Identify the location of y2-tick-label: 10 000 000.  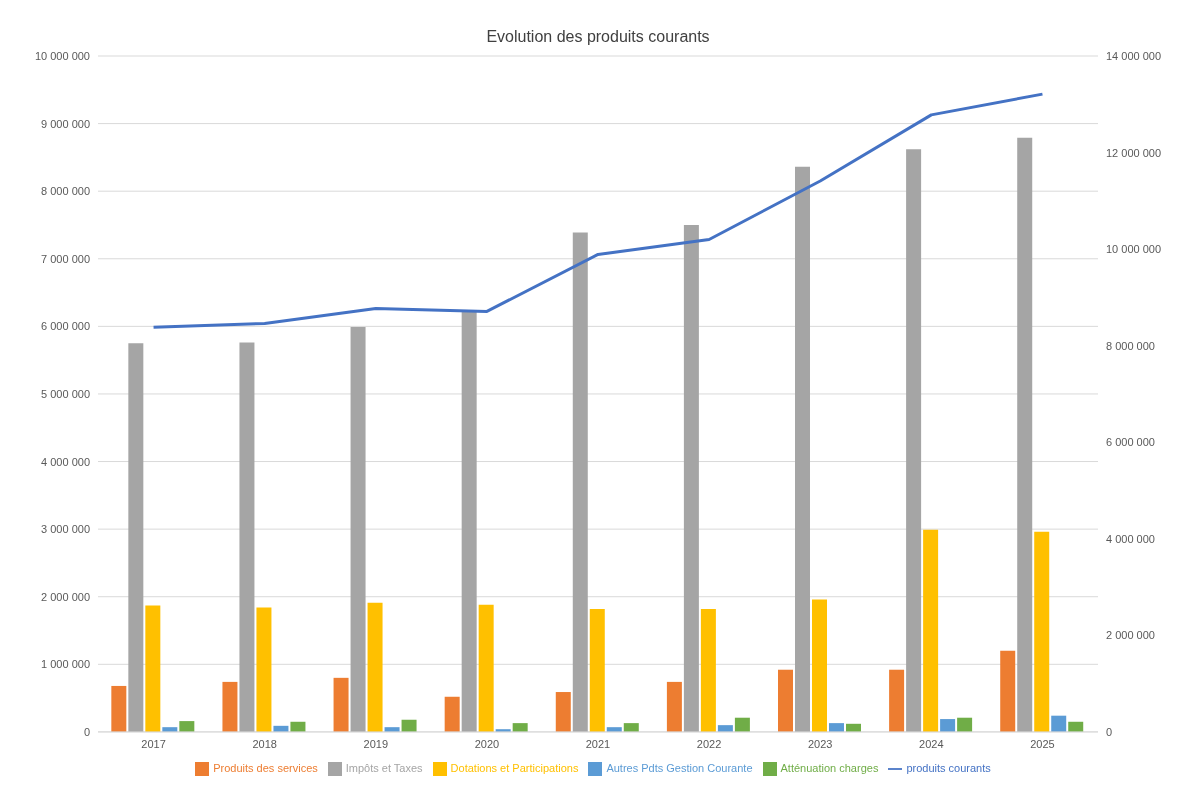
(1134, 249).